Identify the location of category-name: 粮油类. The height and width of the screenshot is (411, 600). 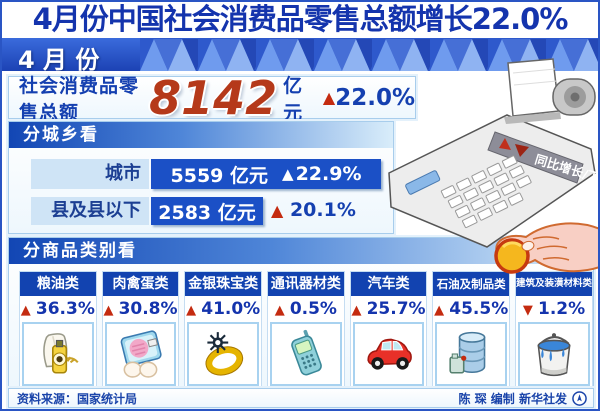
(58, 284).